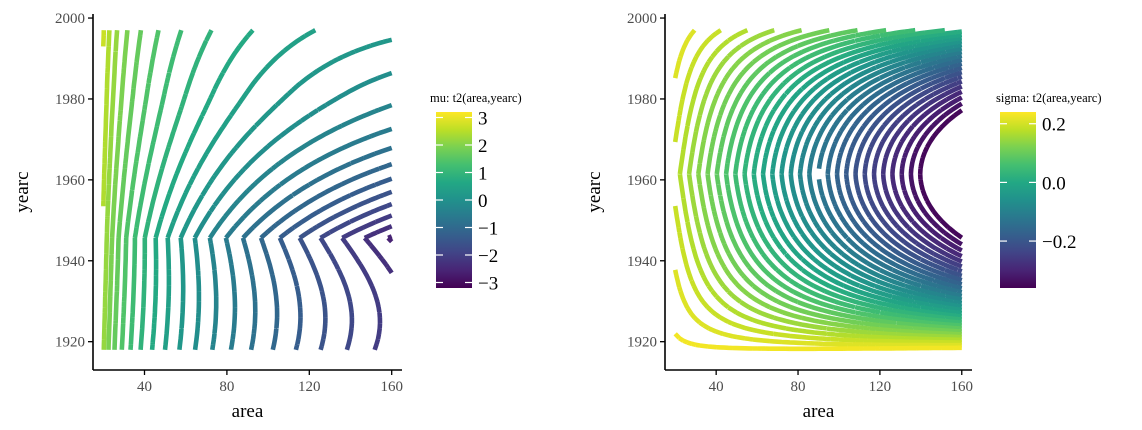 The height and width of the screenshot is (430, 1142). I want to click on colorbar-label: 0.0, so click(1054, 183).